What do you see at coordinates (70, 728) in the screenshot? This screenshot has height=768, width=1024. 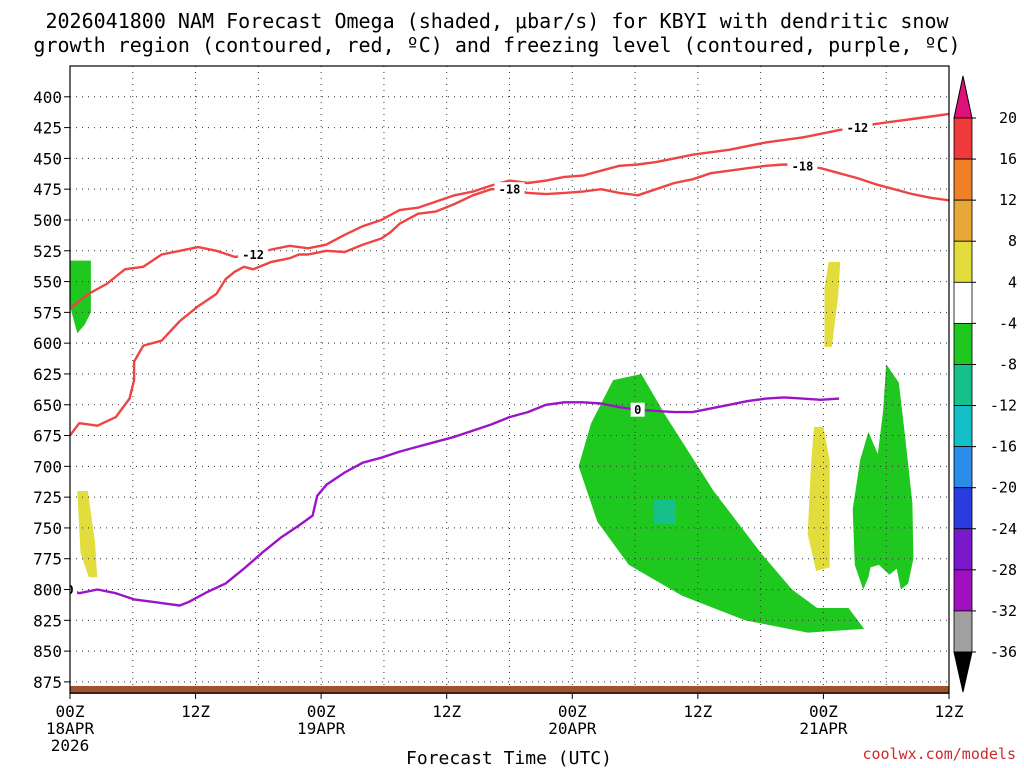 I see `x-tick-label-0-1: 18APR` at bounding box center [70, 728].